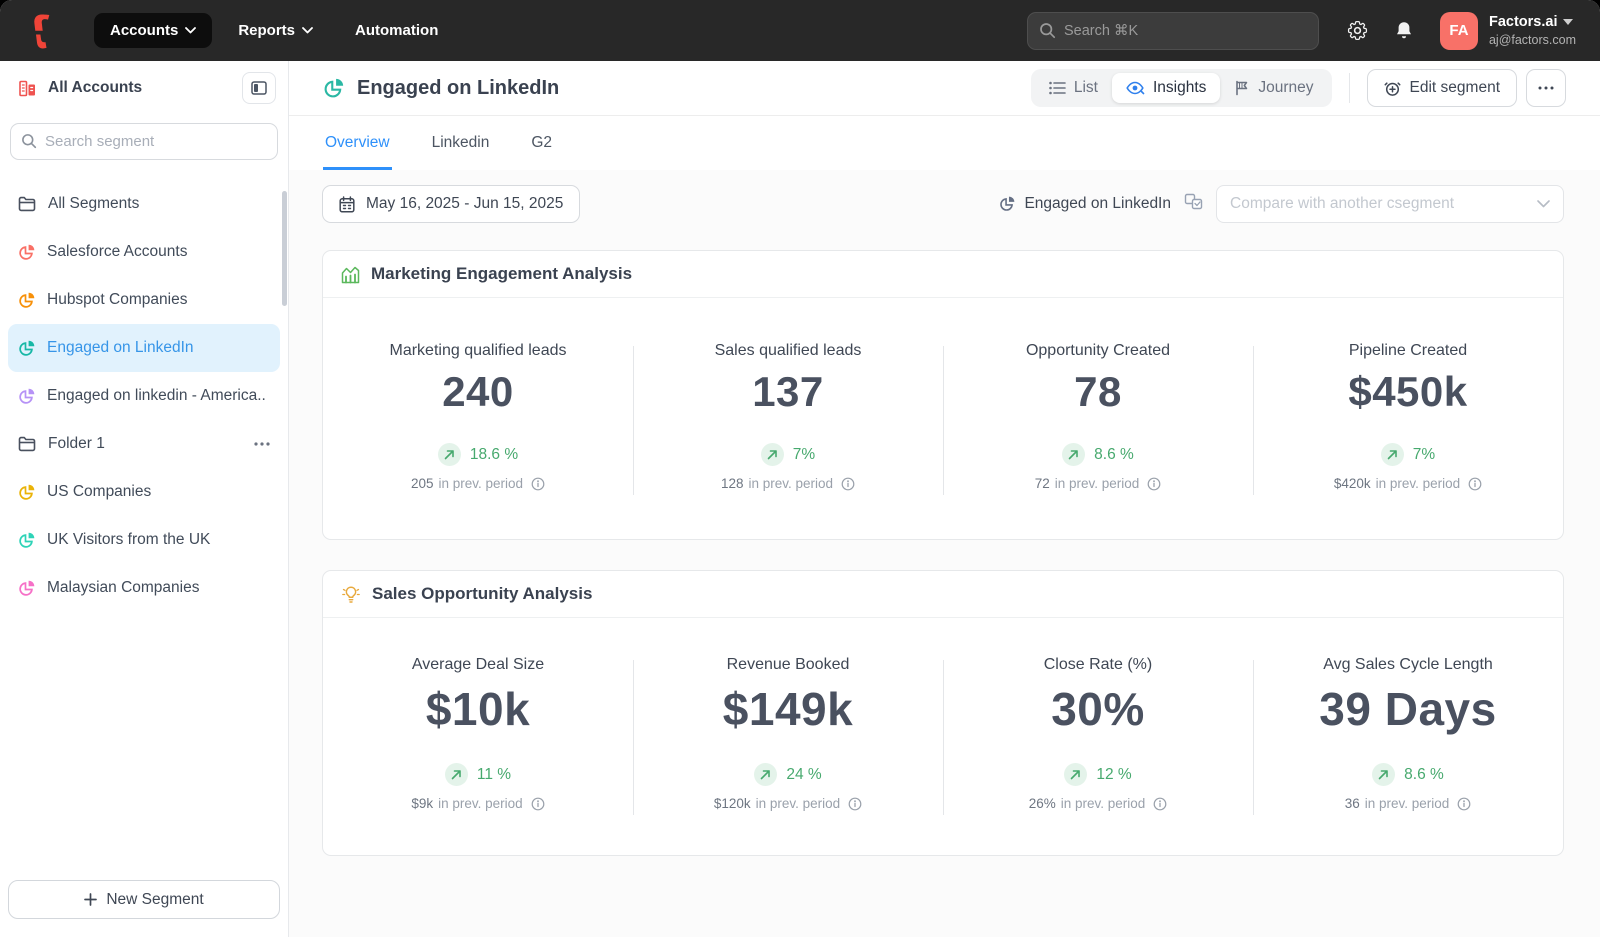  I want to click on metric-previous-value: $120k, so click(732, 803).